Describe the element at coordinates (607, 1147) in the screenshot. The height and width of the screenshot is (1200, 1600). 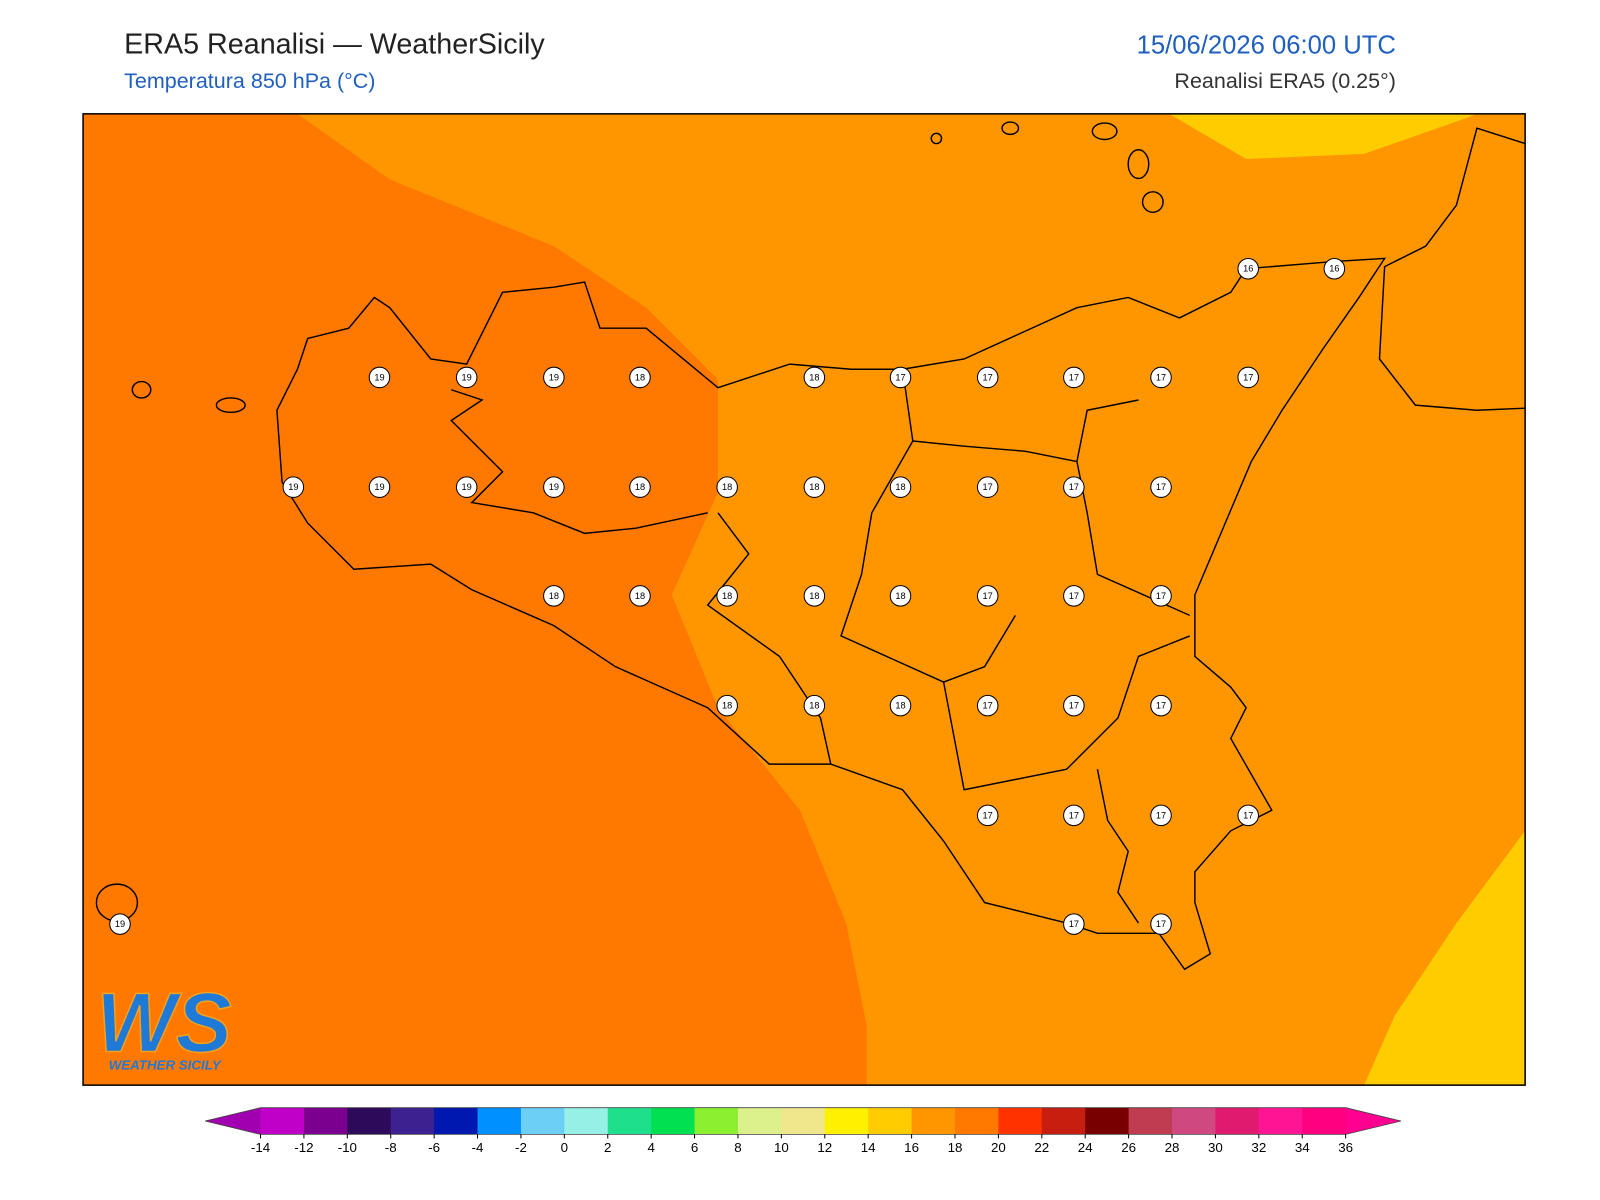
I see `colorbar-tick-label: 2` at that location.